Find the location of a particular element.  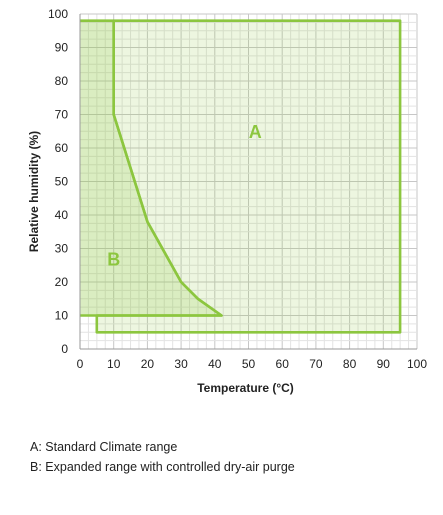

x-tick-label: 10 is located at coordinates (114, 364).